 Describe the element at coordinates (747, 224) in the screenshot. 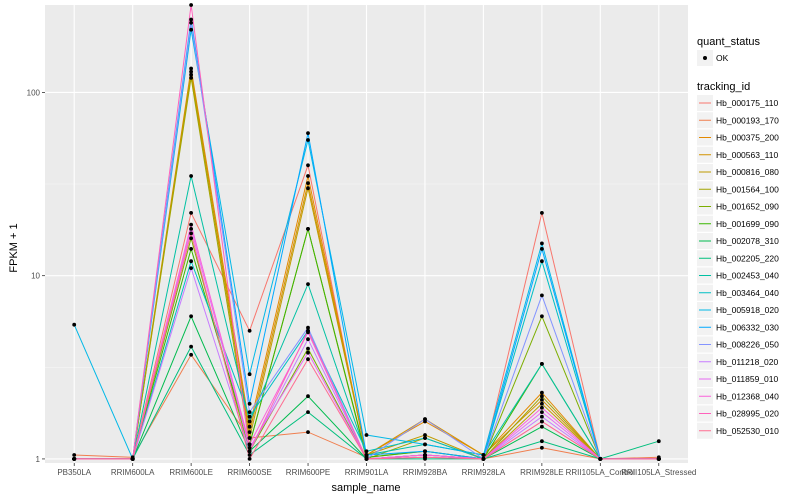

I see `legend-label: Hb_001699_090` at that location.